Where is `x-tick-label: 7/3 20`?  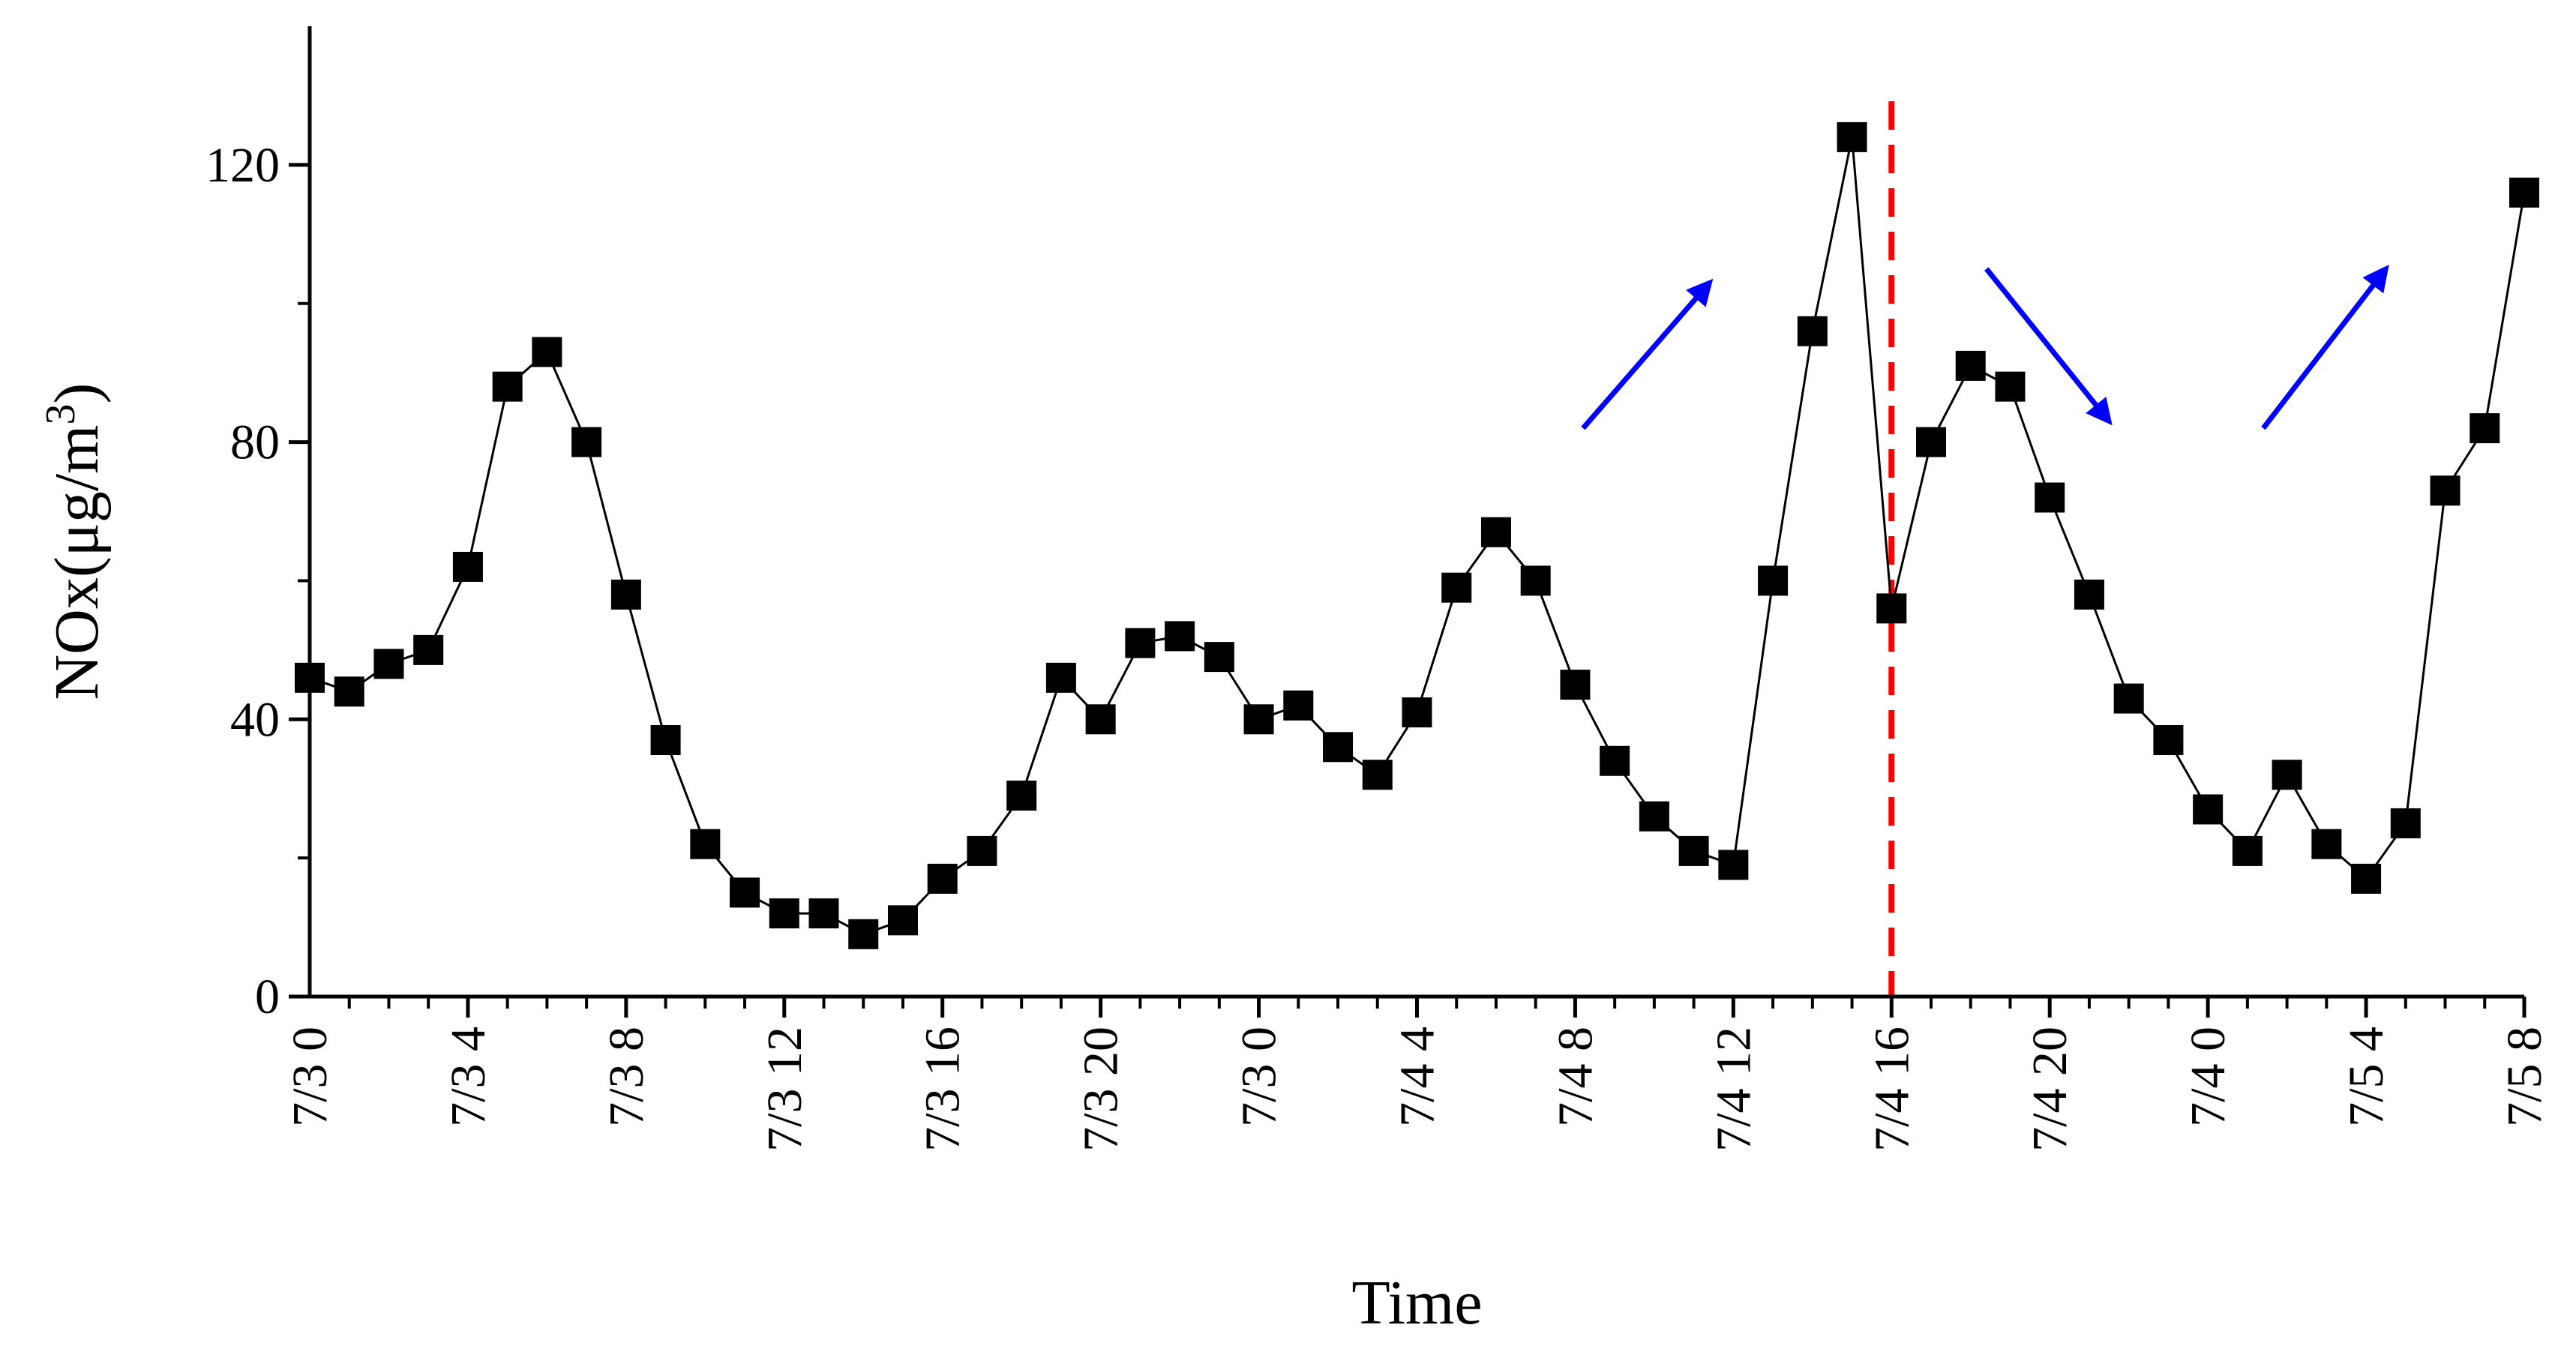 x-tick-label: 7/3 20 is located at coordinates (1102, 1089).